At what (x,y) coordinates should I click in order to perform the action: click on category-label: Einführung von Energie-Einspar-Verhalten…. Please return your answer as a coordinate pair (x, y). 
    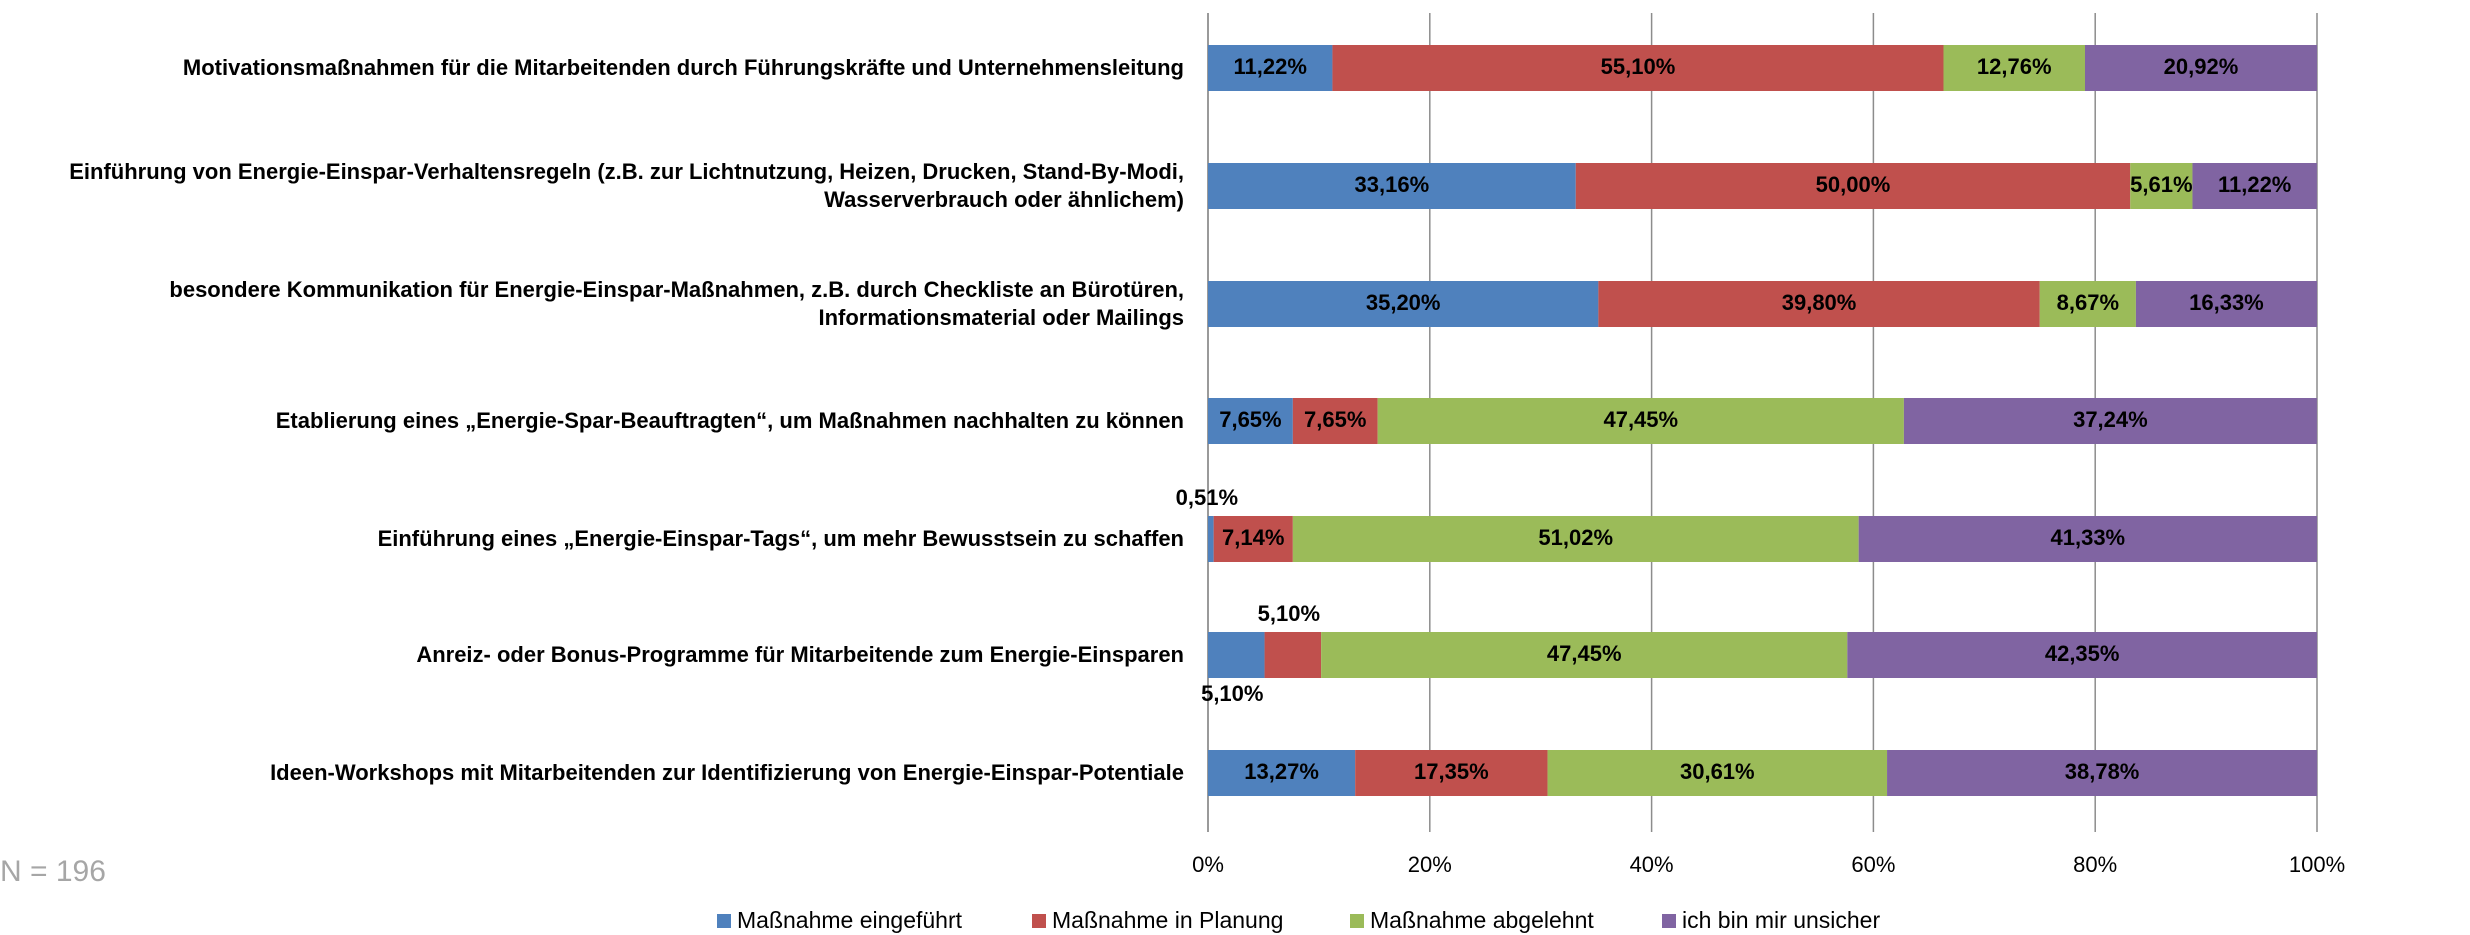
    Looking at the image, I should click on (626, 185).